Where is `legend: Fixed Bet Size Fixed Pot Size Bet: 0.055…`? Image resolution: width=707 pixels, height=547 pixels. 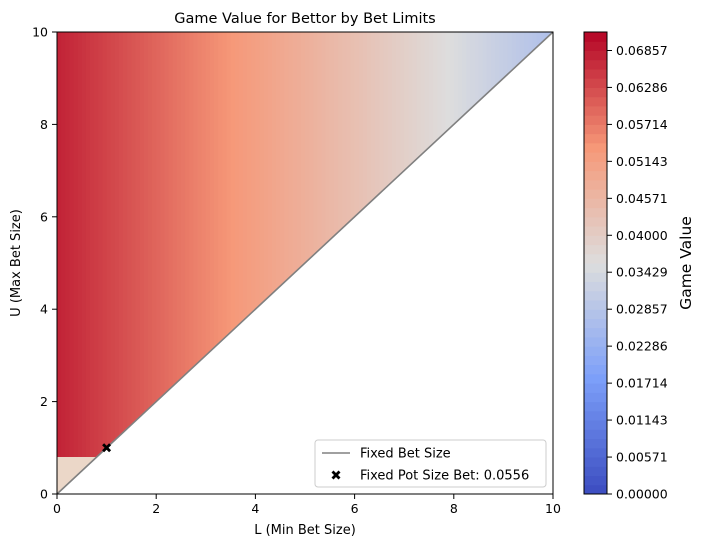
legend: Fixed Bet Size Fixed Pot Size Bet: 0.055… is located at coordinates (430, 463).